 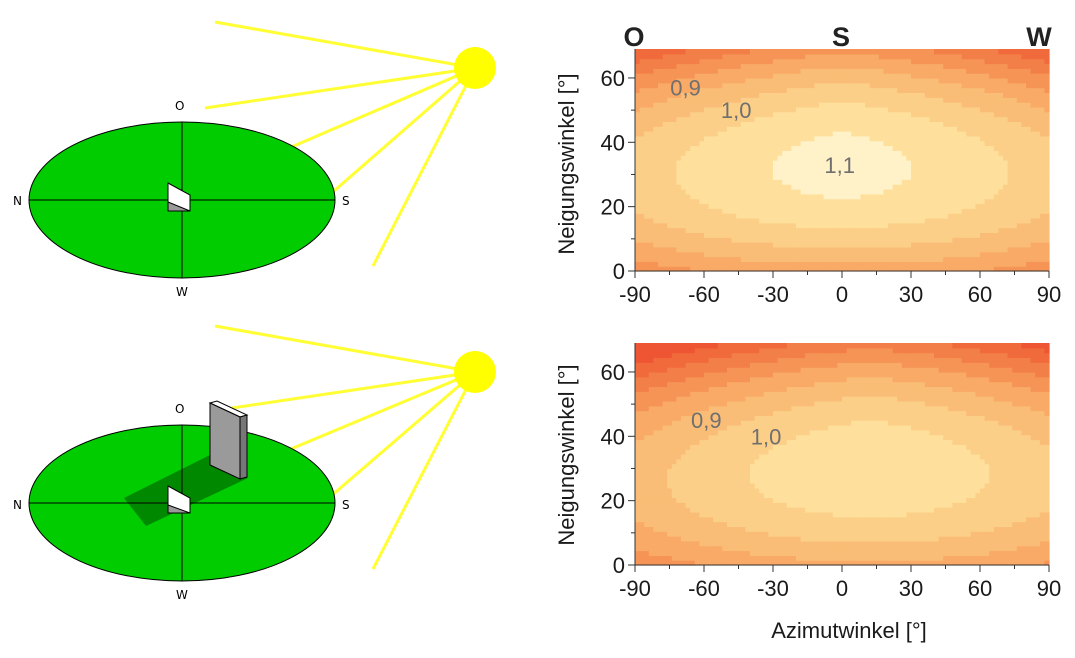 I want to click on direction-label-west: W, so click(x=1039, y=37).